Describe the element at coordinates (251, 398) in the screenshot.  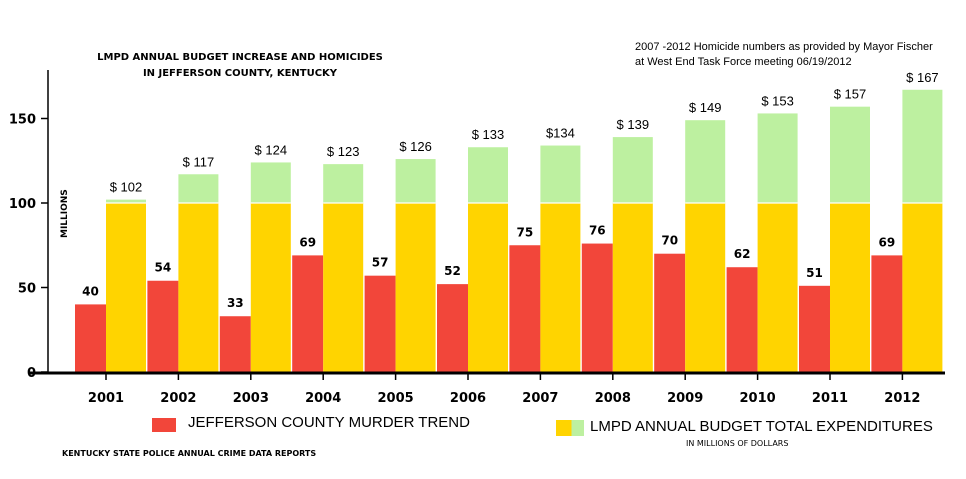
I see `x-tick-label: 2003` at that location.